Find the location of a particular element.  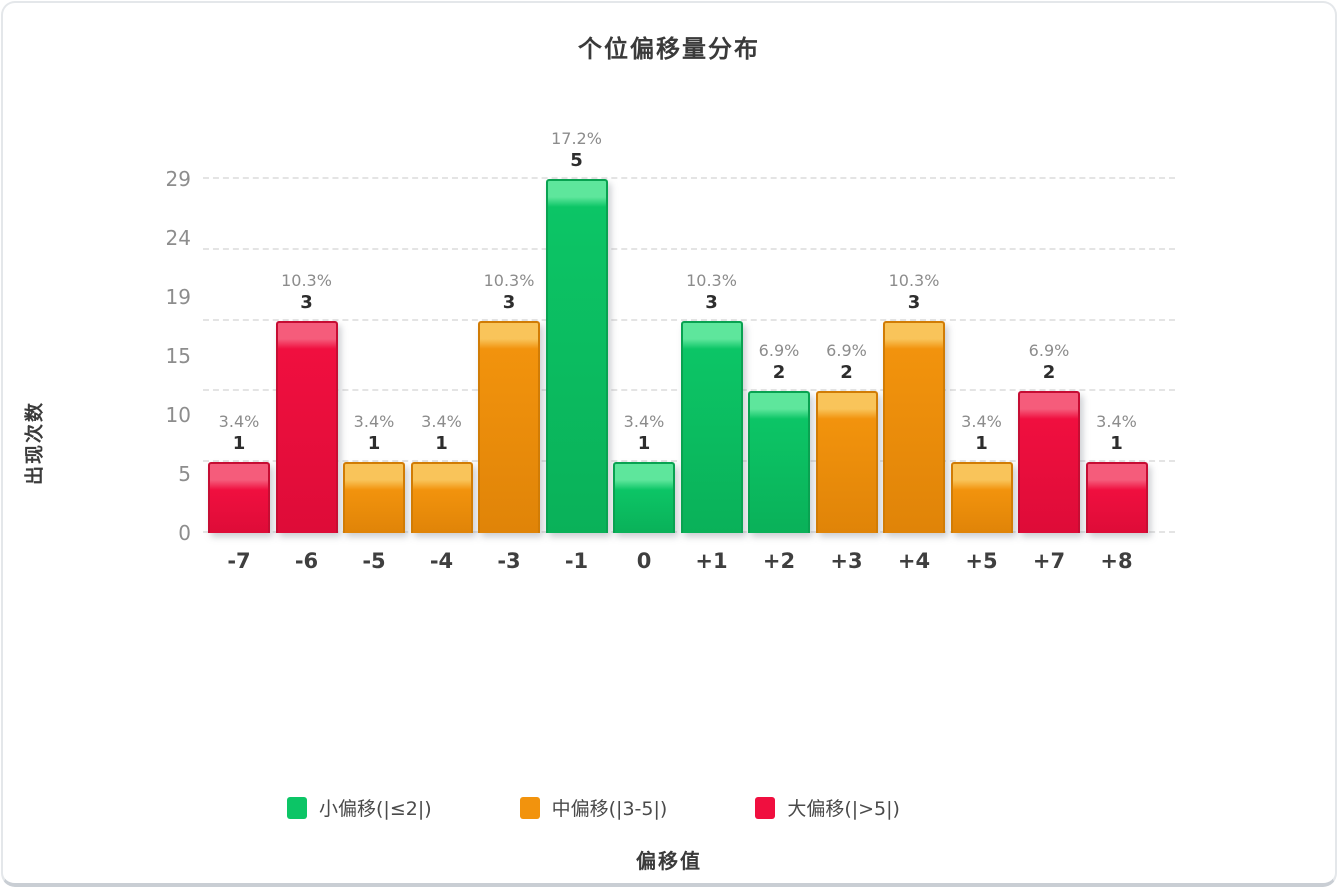

y-tick-label: 29 is located at coordinates (178, 179).